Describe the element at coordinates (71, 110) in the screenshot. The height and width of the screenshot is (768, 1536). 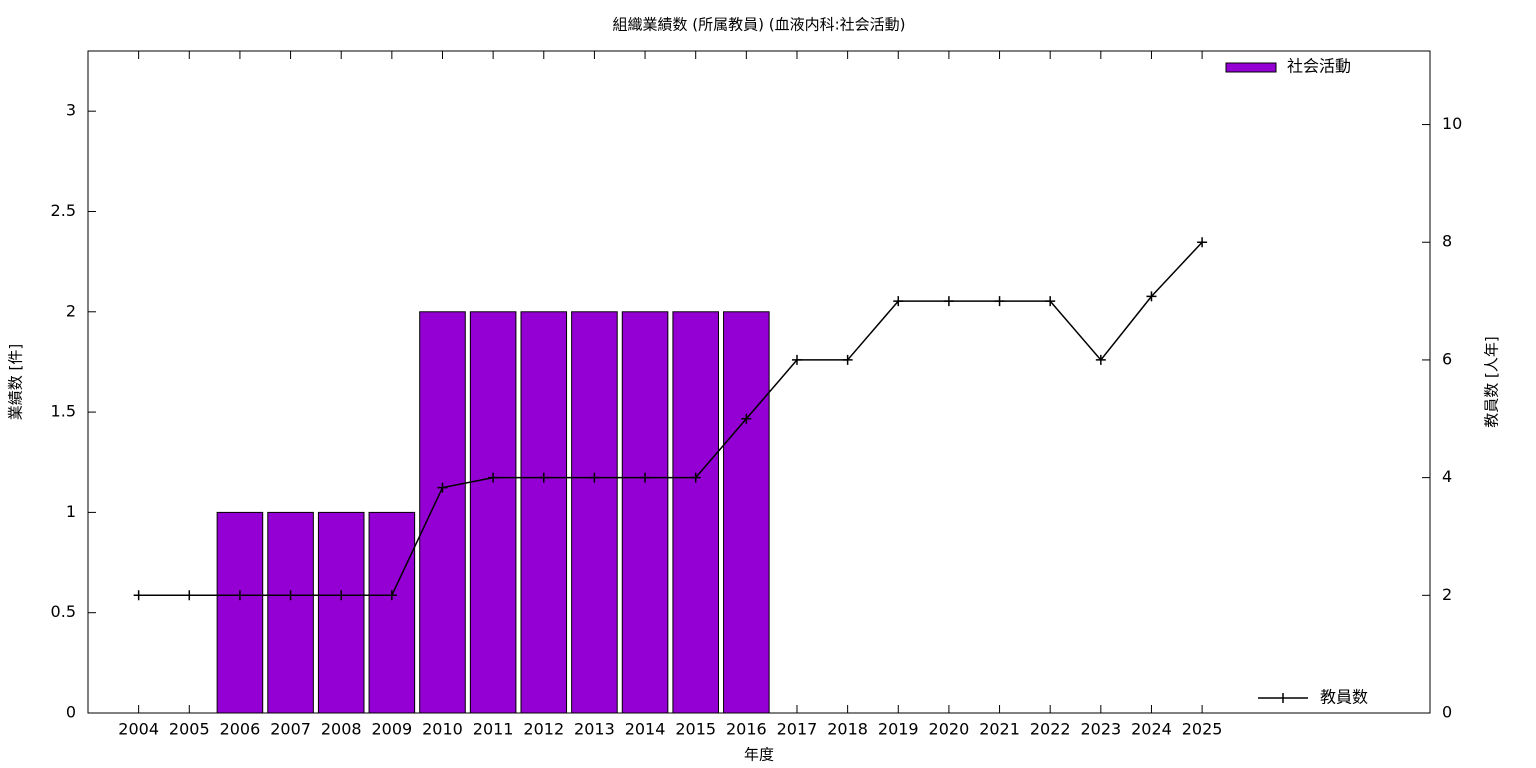
I see `y-tick-label: 3` at that location.